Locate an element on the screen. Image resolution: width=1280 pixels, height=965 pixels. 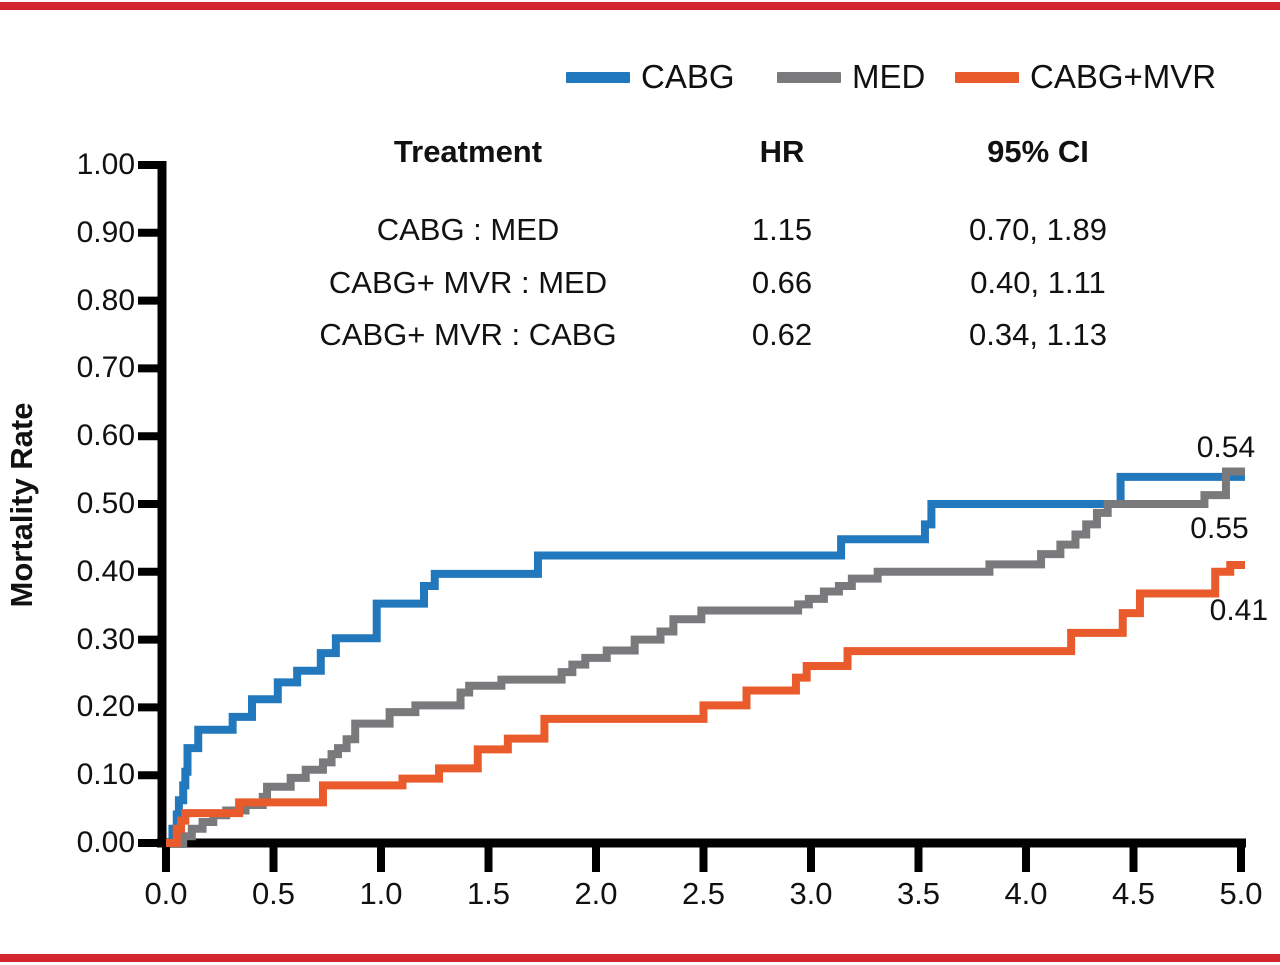
y-tick-label: 0.70 is located at coordinates (105, 368).